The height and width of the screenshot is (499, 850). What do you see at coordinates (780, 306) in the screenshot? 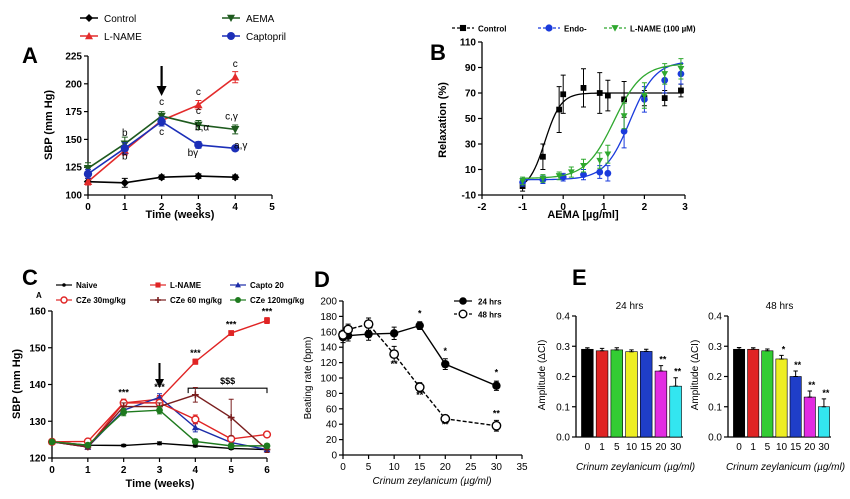
I see `chart-title: 48 hrs` at bounding box center [780, 306].